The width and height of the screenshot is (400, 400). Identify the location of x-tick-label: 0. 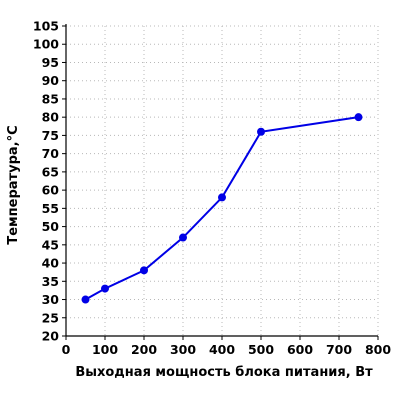
(66, 349).